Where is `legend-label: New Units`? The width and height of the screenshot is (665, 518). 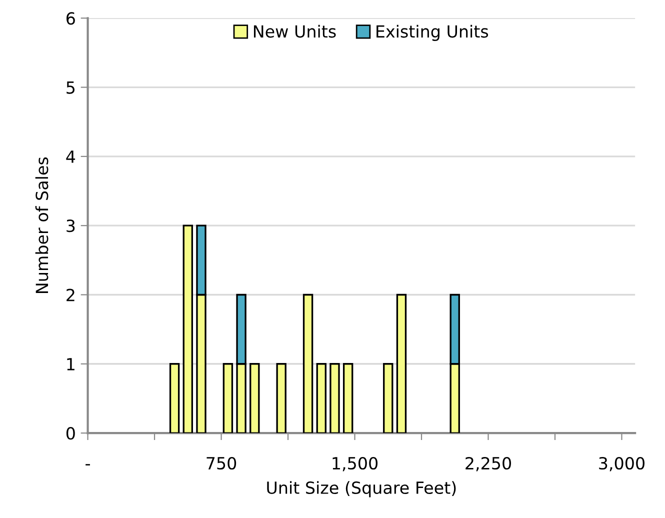
legend-label: New Units is located at coordinates (295, 31).